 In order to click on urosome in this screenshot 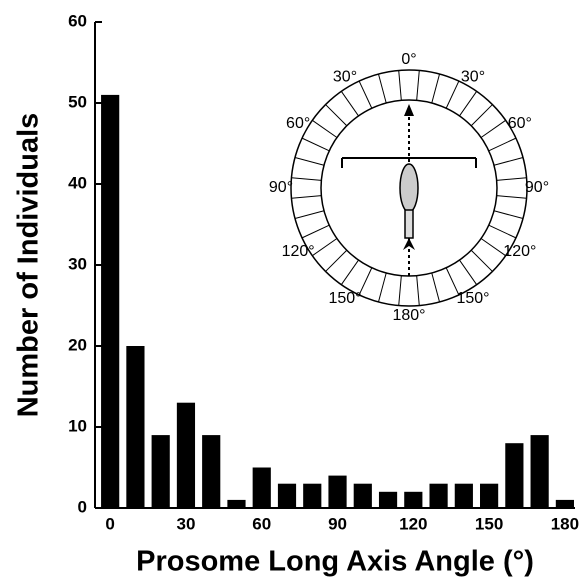, I will do `click(409, 224)`.